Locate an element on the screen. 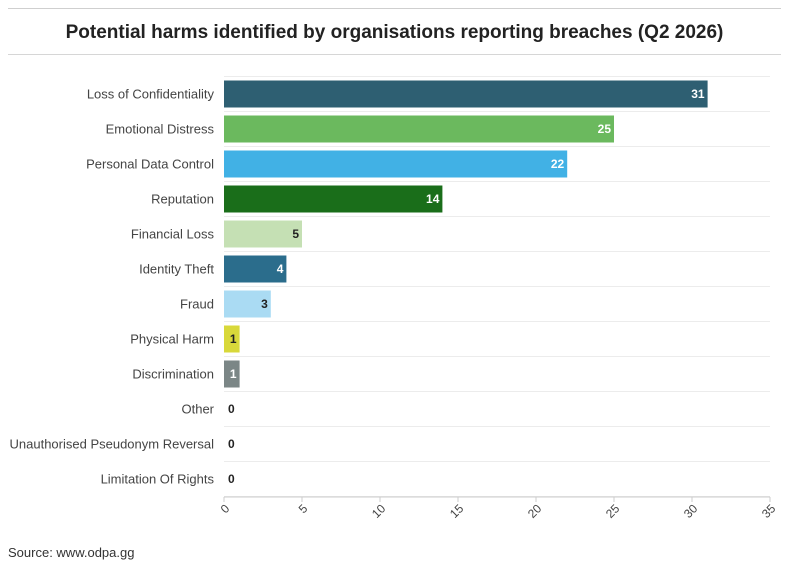 The height and width of the screenshot is (571, 789). title-divider is located at coordinates (394, 54).